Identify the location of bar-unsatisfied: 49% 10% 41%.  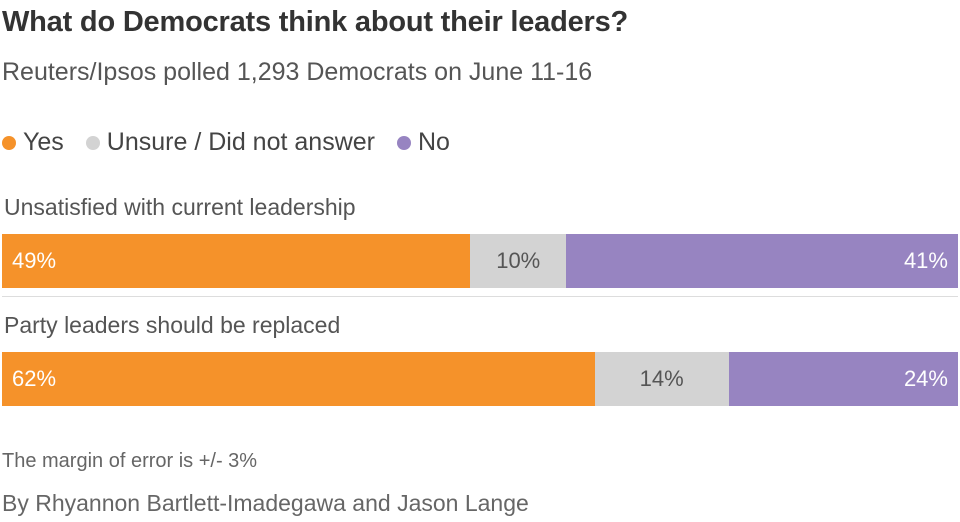
(480, 261).